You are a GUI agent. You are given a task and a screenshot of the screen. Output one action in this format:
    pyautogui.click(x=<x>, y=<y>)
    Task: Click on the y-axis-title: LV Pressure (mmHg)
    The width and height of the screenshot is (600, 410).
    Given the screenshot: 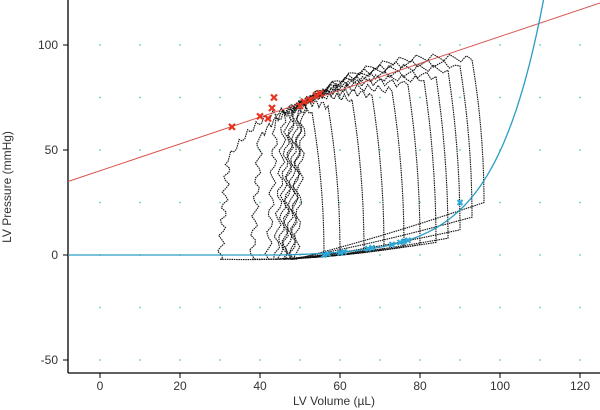 What is the action you would take?
    pyautogui.click(x=7, y=187)
    